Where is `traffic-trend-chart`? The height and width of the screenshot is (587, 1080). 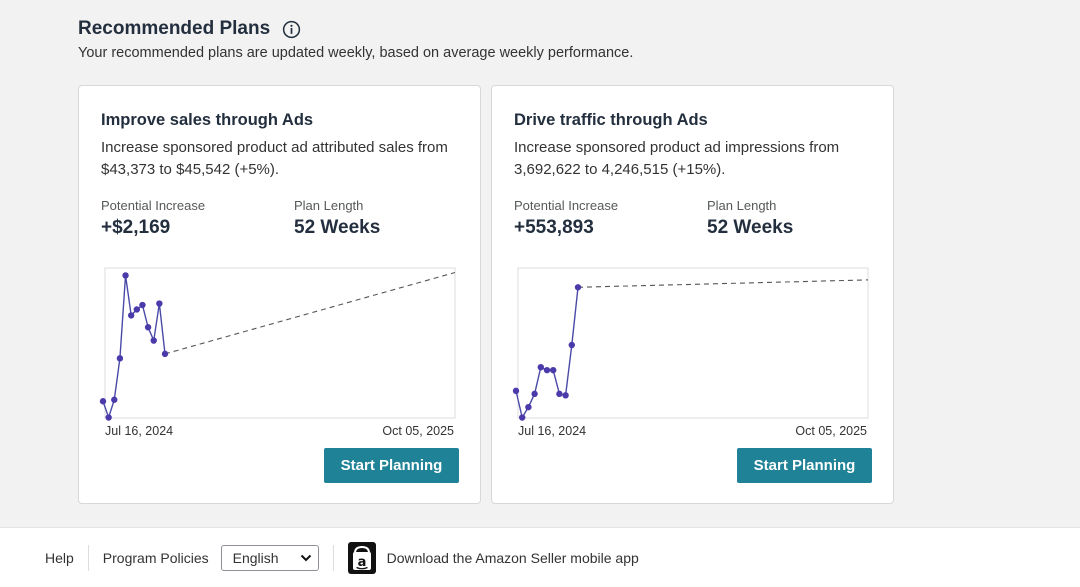 traffic-trend-chart is located at coordinates (690, 344).